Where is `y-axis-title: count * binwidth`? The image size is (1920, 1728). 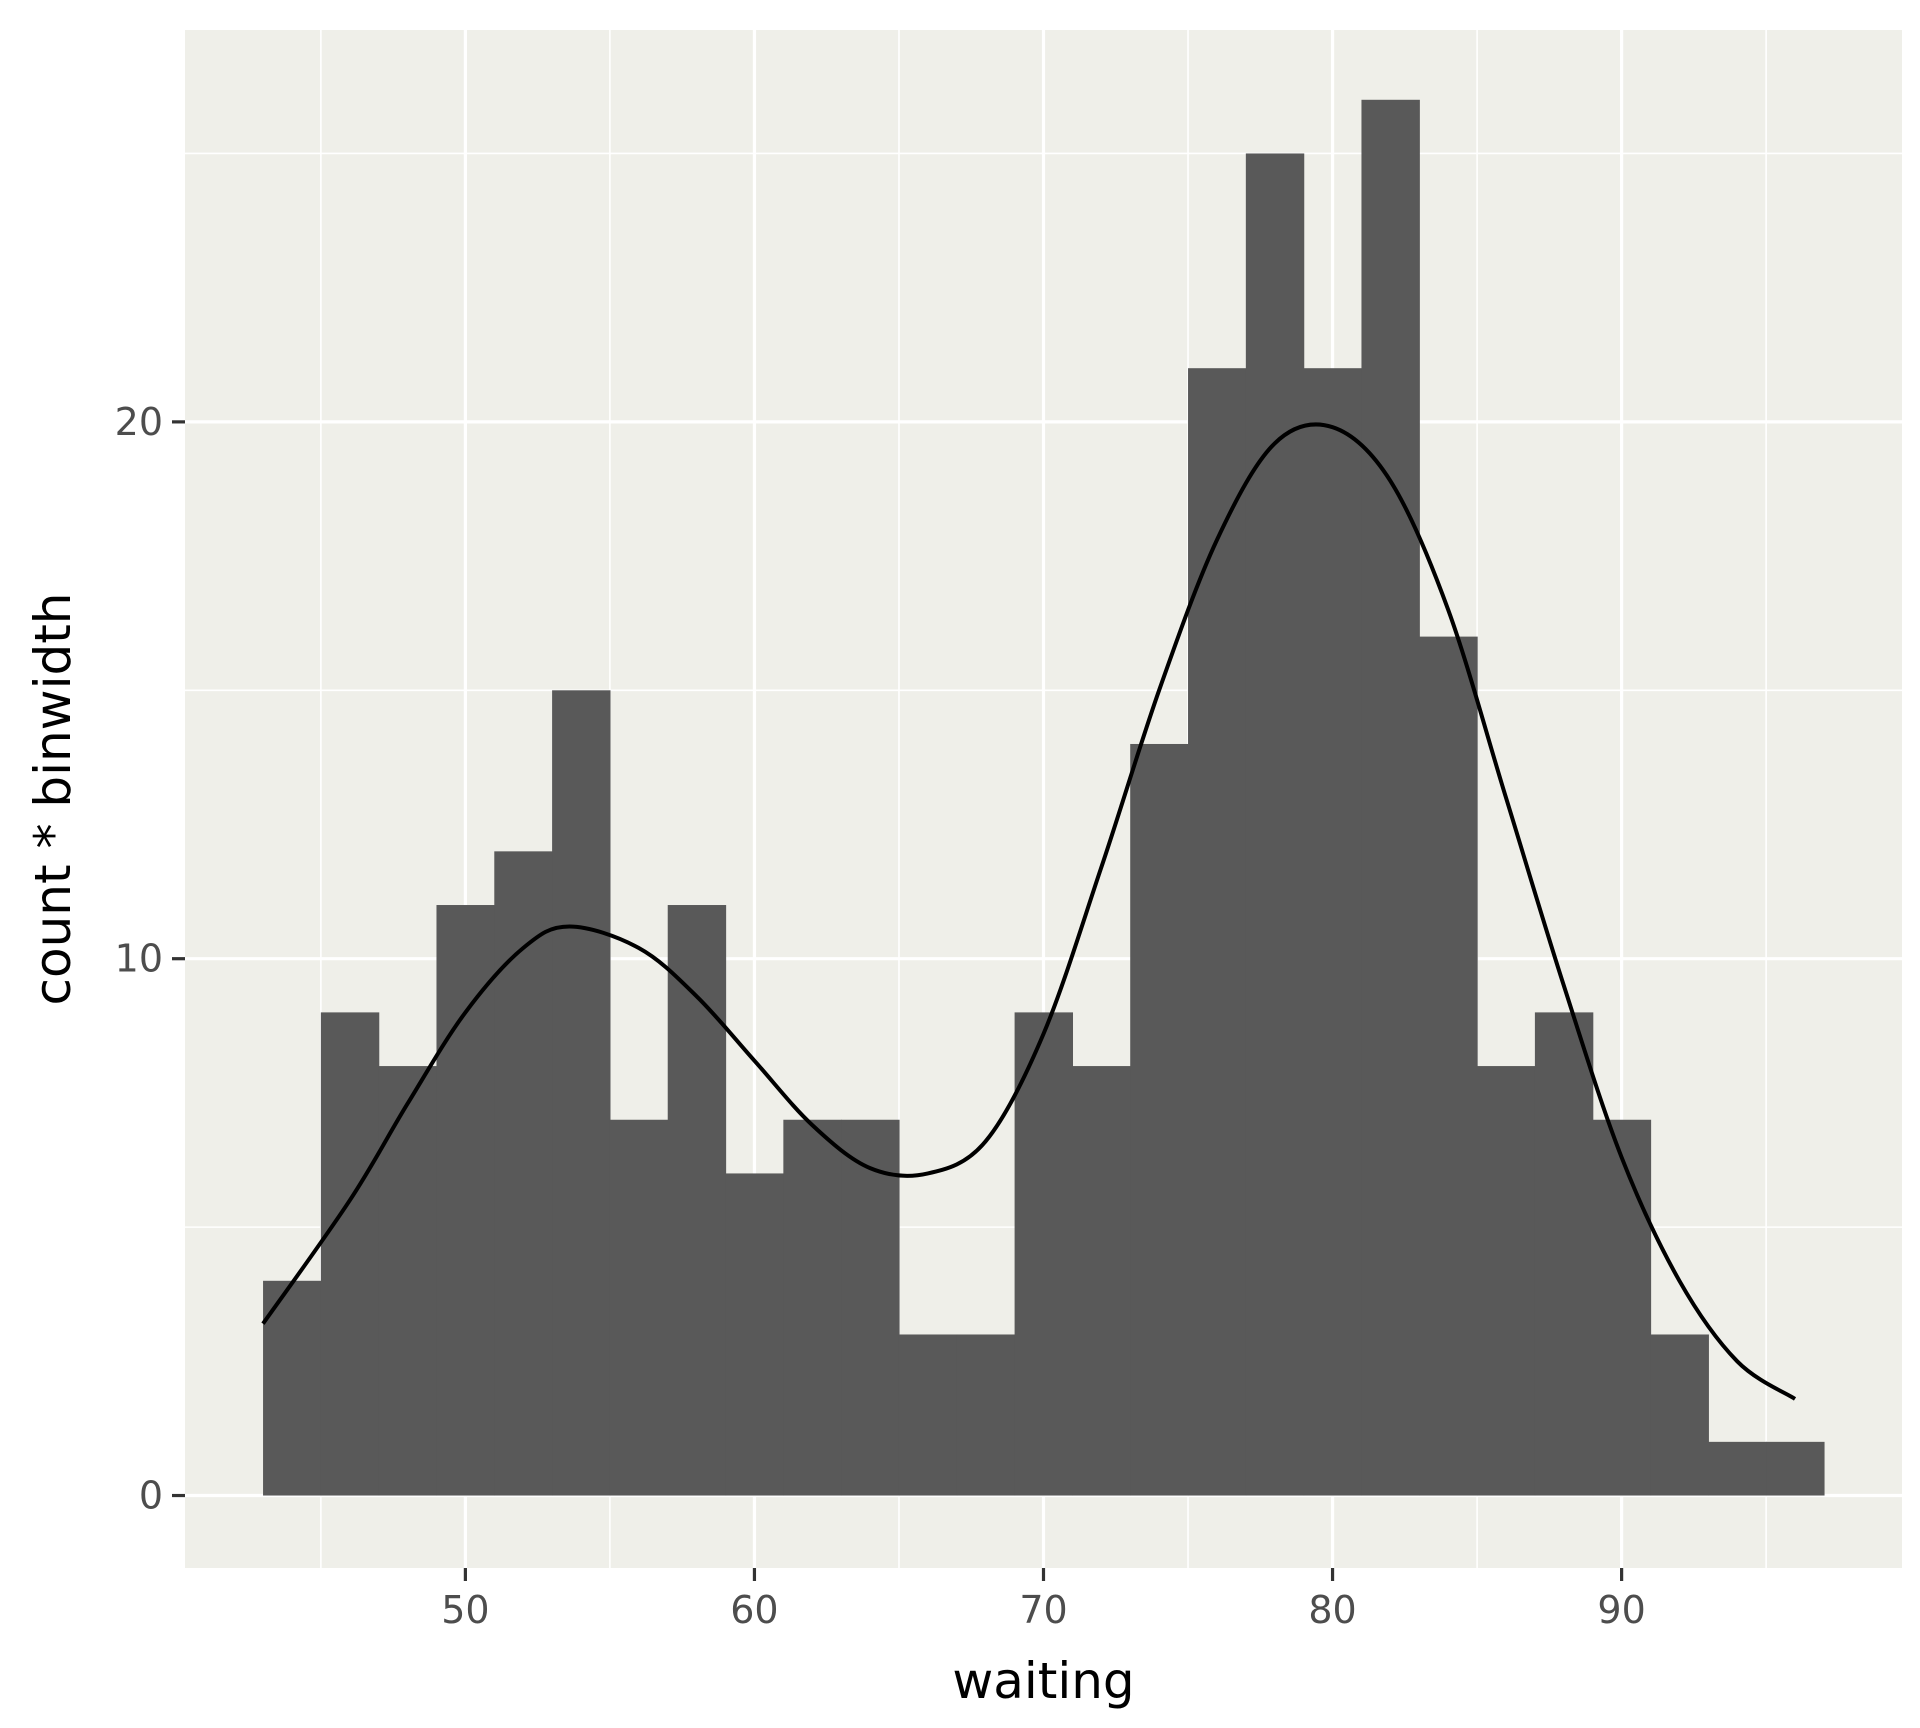 y-axis-title: count * binwidth is located at coordinates (53, 799).